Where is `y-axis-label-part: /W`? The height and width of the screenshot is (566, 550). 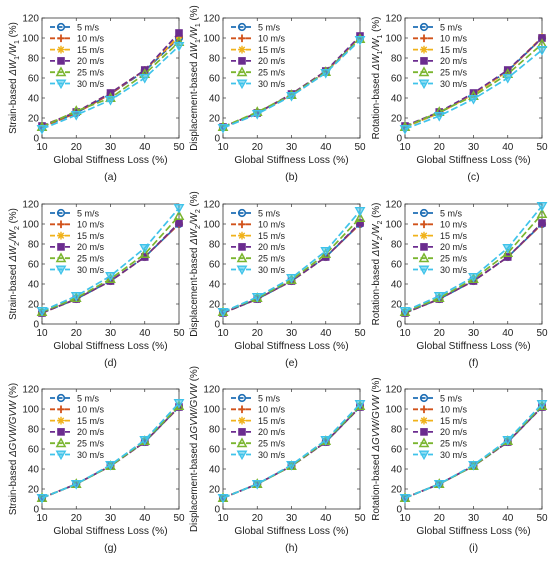
y-axis-label-part: /W is located at coordinates (13, 235).